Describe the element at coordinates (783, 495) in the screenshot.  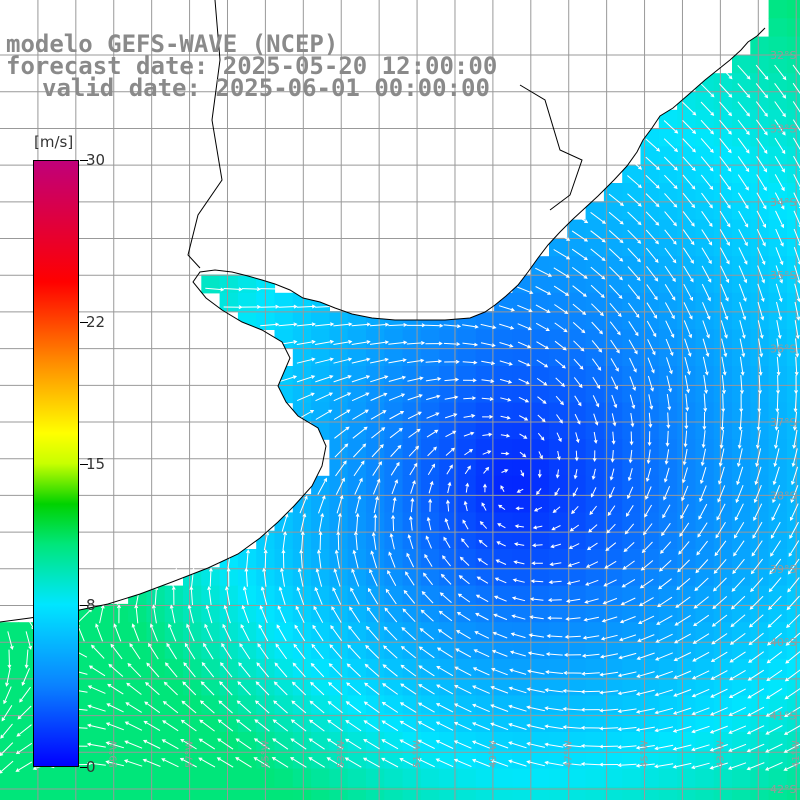
I see `latitude-label: 38°S` at that location.